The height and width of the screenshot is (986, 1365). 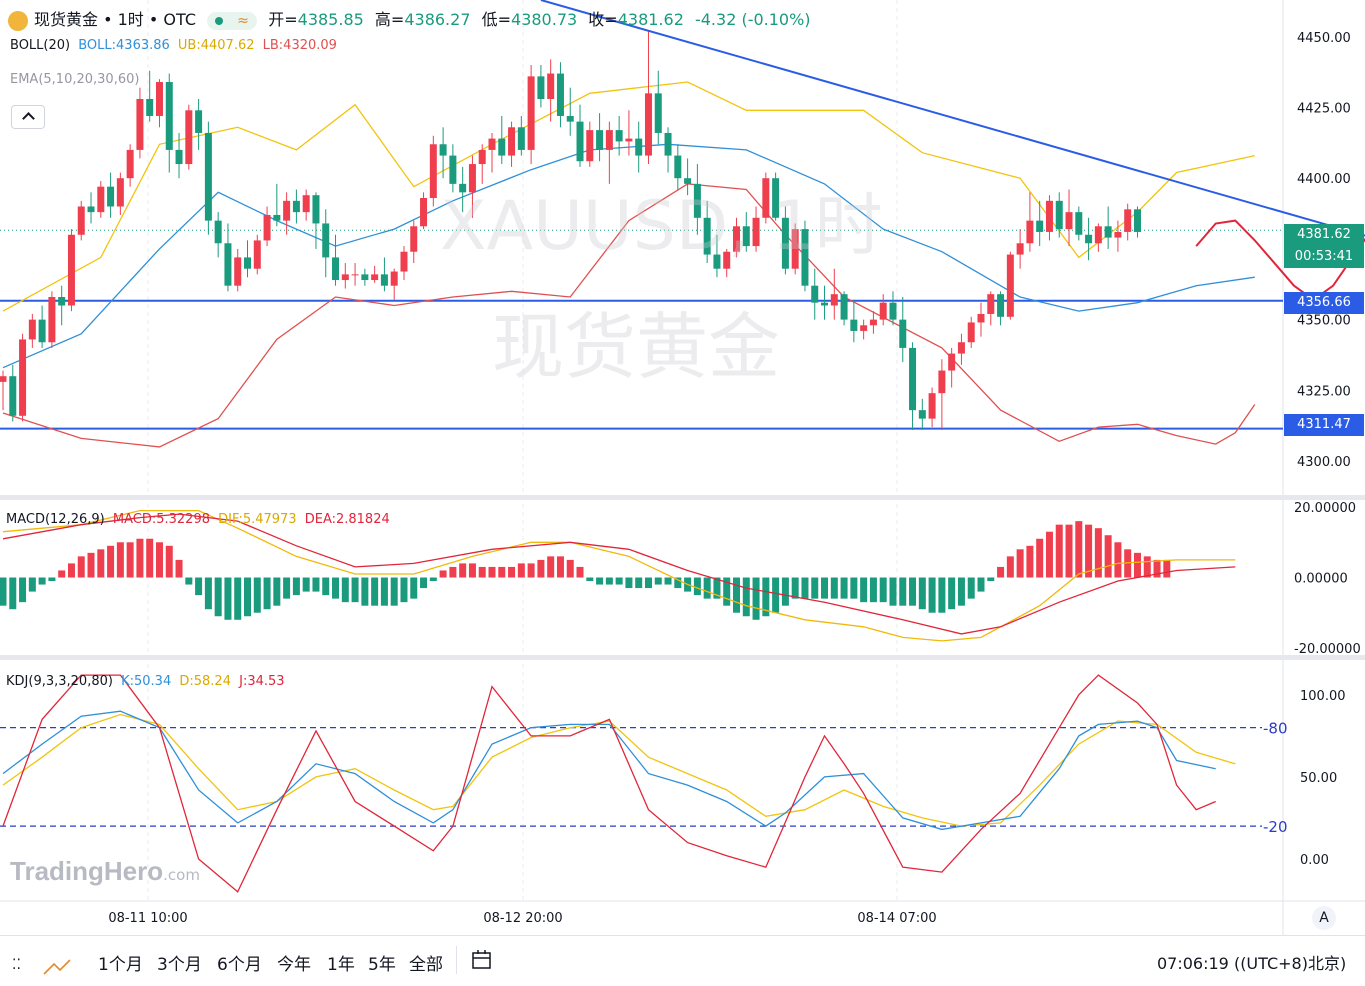 What do you see at coordinates (1318, 778) in the screenshot?
I see `kdj-tick-label: 50.00` at bounding box center [1318, 778].